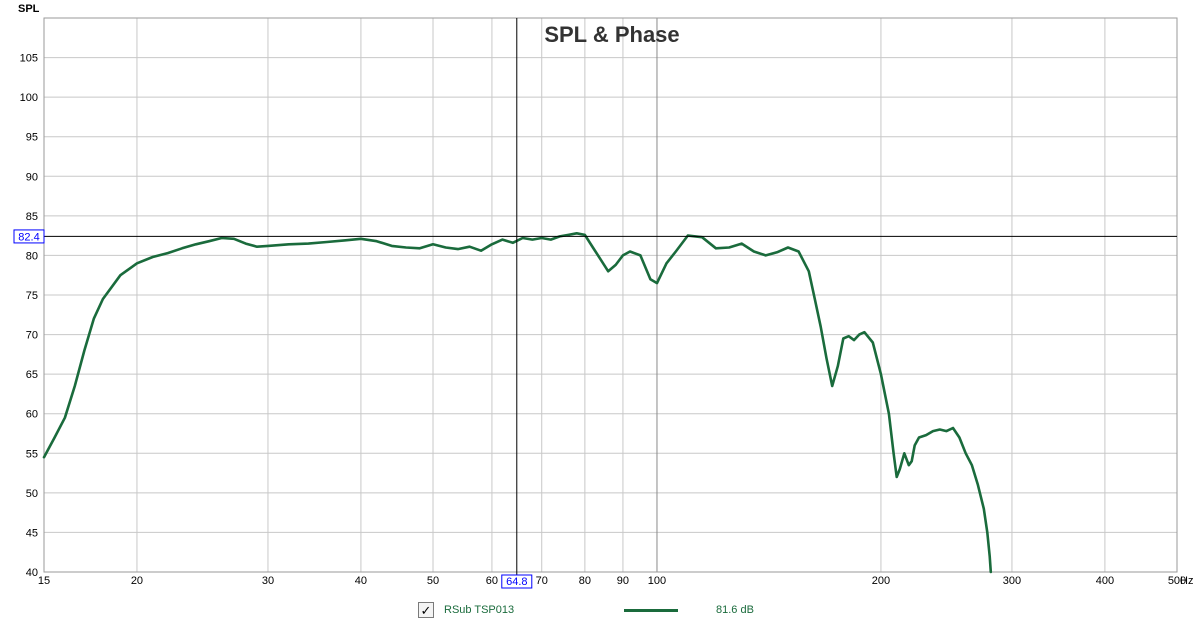  What do you see at coordinates (268, 581) in the screenshot?
I see `x-tick-label: 30` at bounding box center [268, 581].